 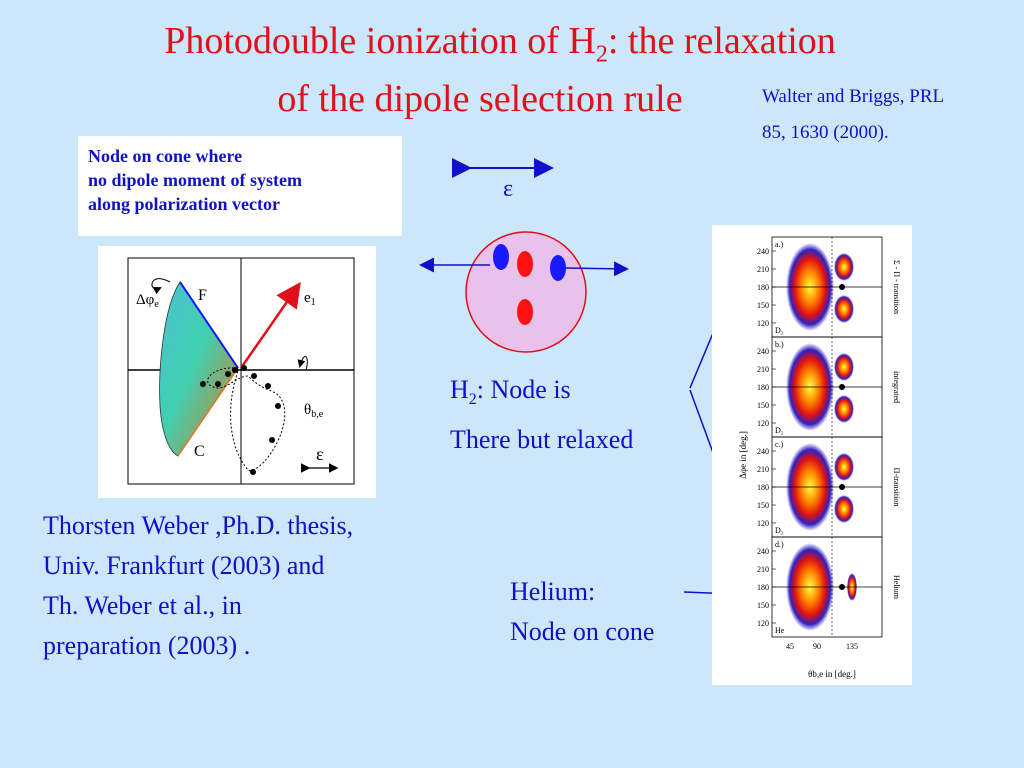 I want to click on label-dphi: Δφe, so click(x=147, y=301).